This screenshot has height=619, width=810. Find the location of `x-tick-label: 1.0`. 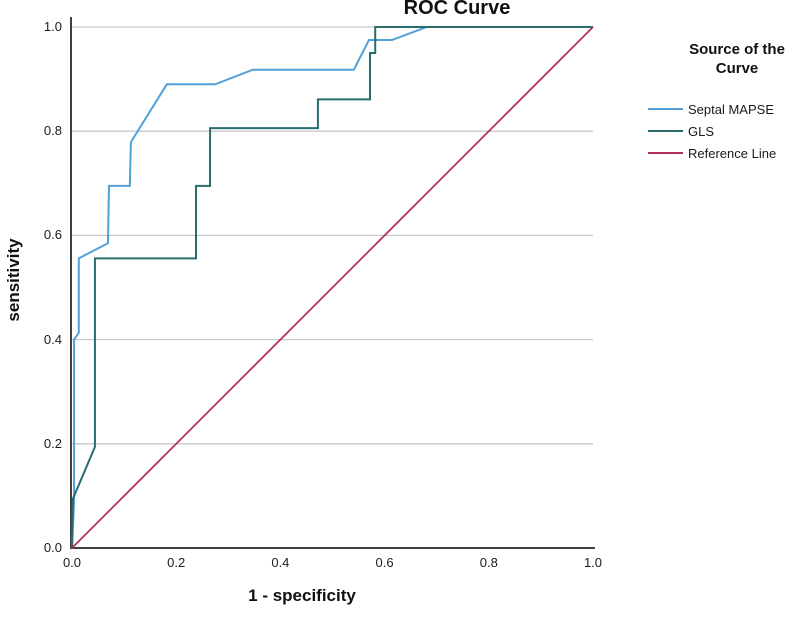

x-tick-label: 1.0 is located at coordinates (593, 562).